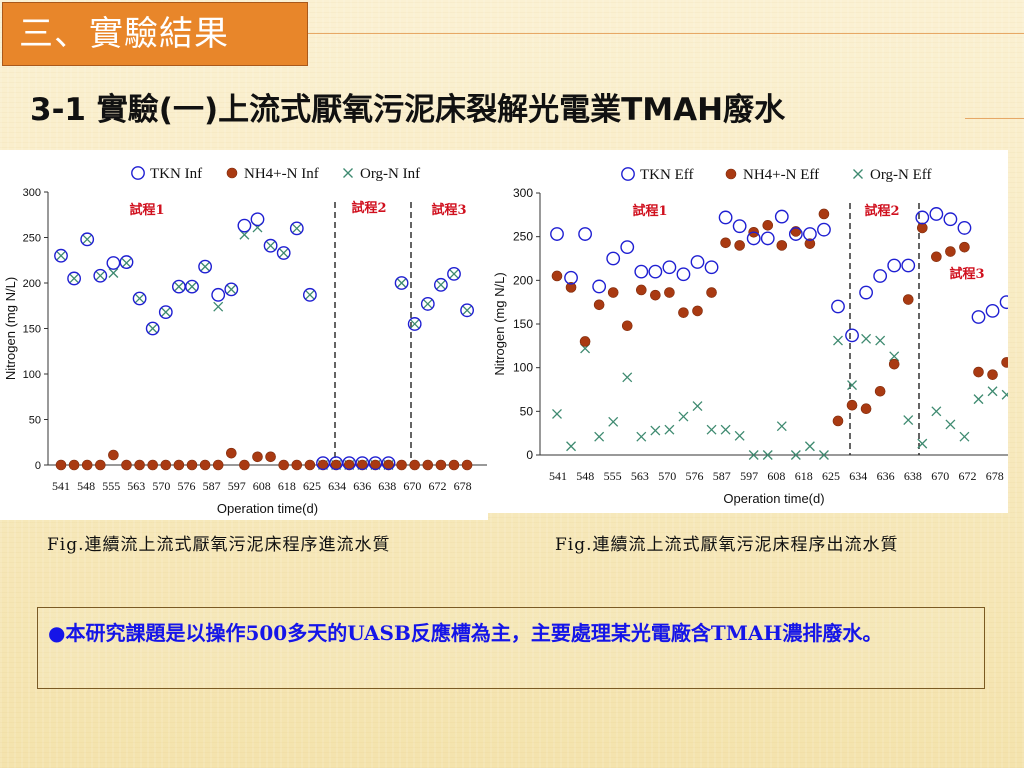  I want to click on y-tick-label: 100, so click(32, 375).